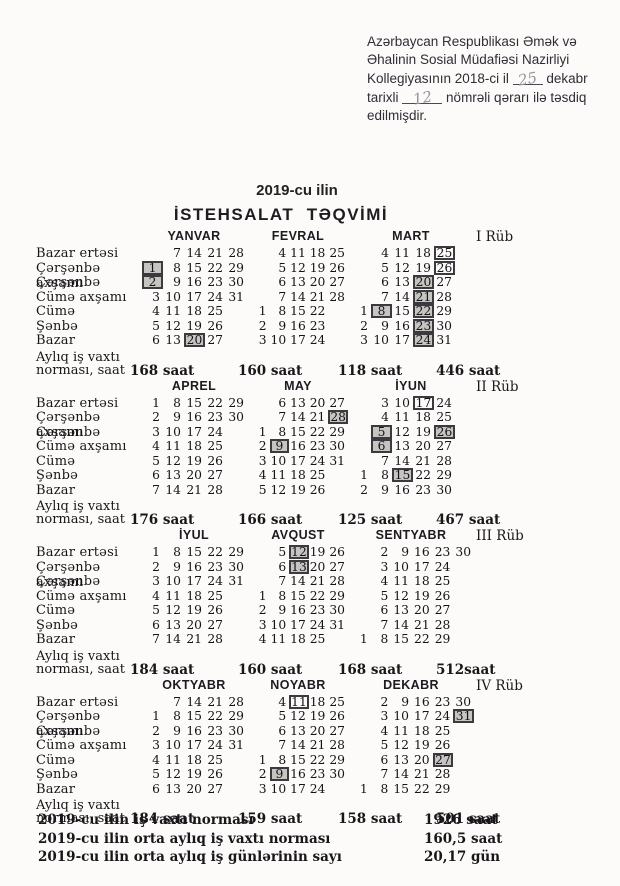  I want to click on day-cell: 19, so click(194, 610).